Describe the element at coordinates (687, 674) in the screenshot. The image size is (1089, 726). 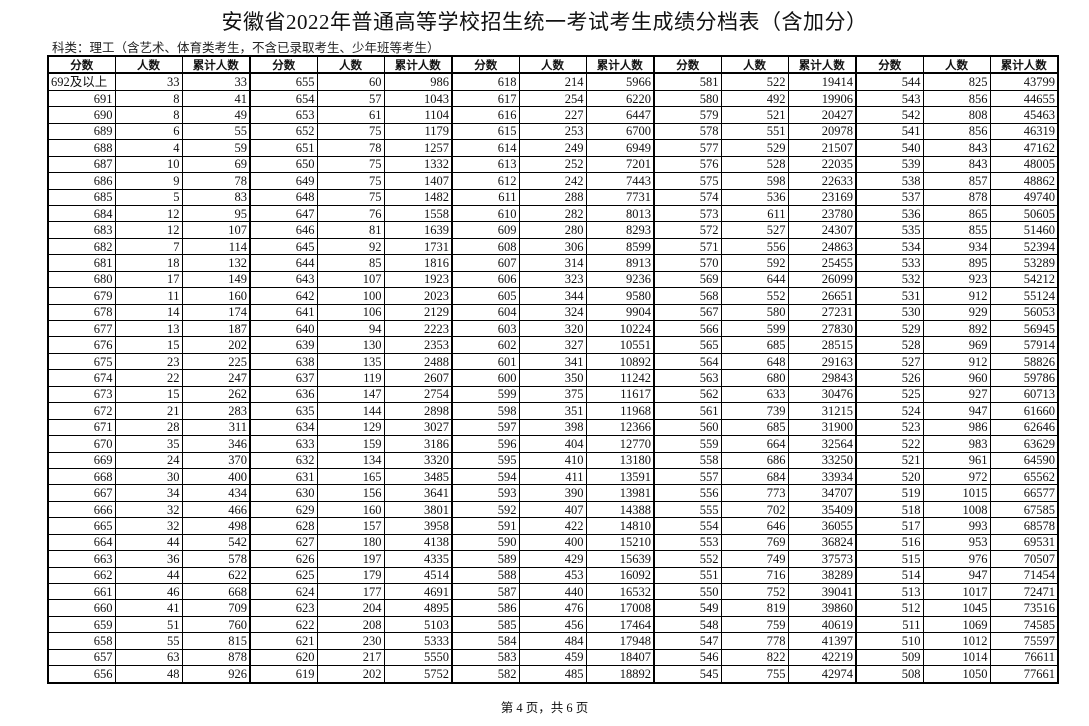
I see `score-cell: 545` at that location.